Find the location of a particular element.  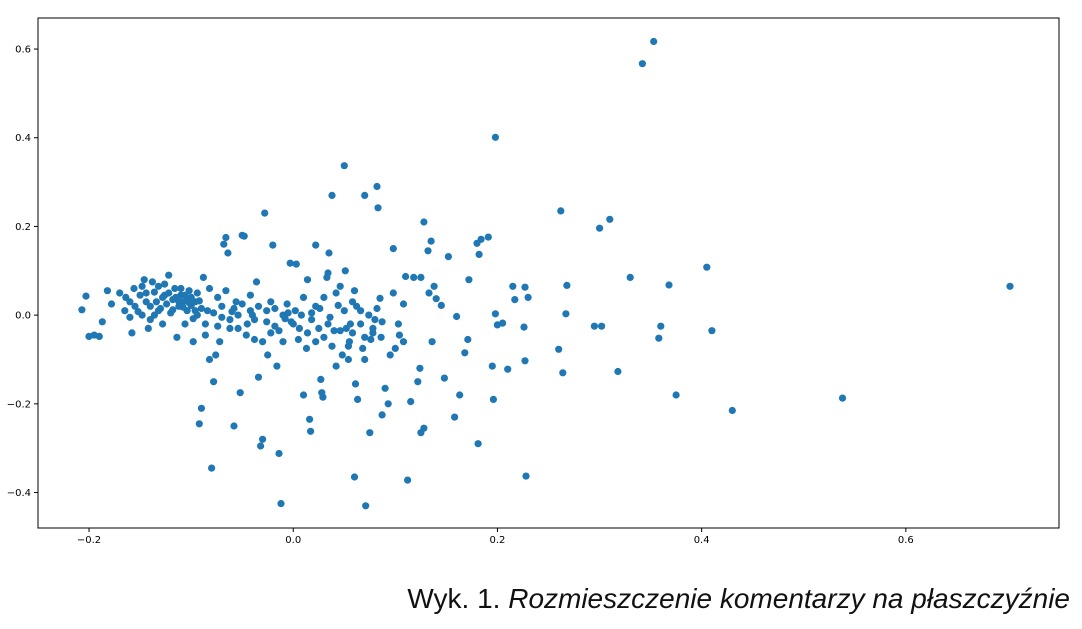

y-tick-label: 0.0 is located at coordinates (23, 316).